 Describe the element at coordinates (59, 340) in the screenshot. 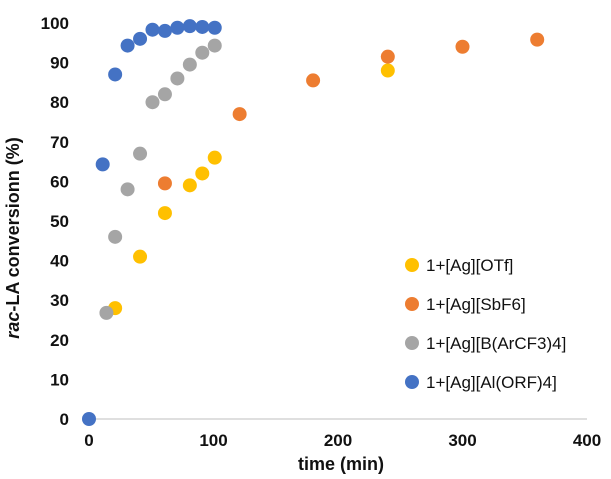

I see `y-tick-label: 20` at that location.